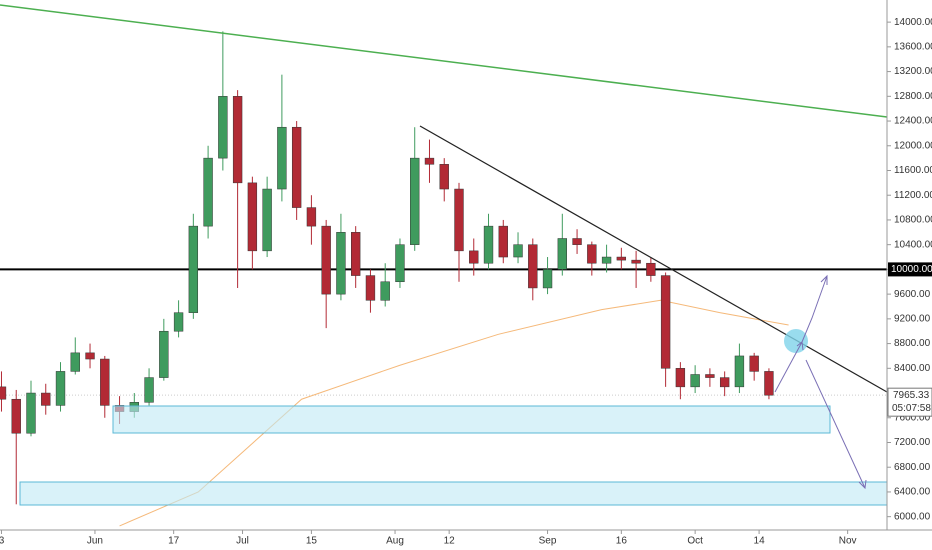 Image resolution: width=932 pixels, height=550 pixels. What do you see at coordinates (909, 402) in the screenshot?
I see `price-tag` at bounding box center [909, 402].